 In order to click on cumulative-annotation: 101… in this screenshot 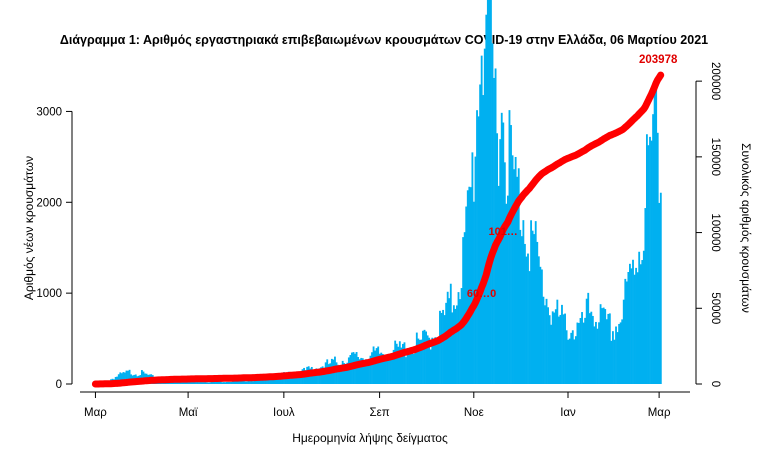, I will do `click(502, 232)`.